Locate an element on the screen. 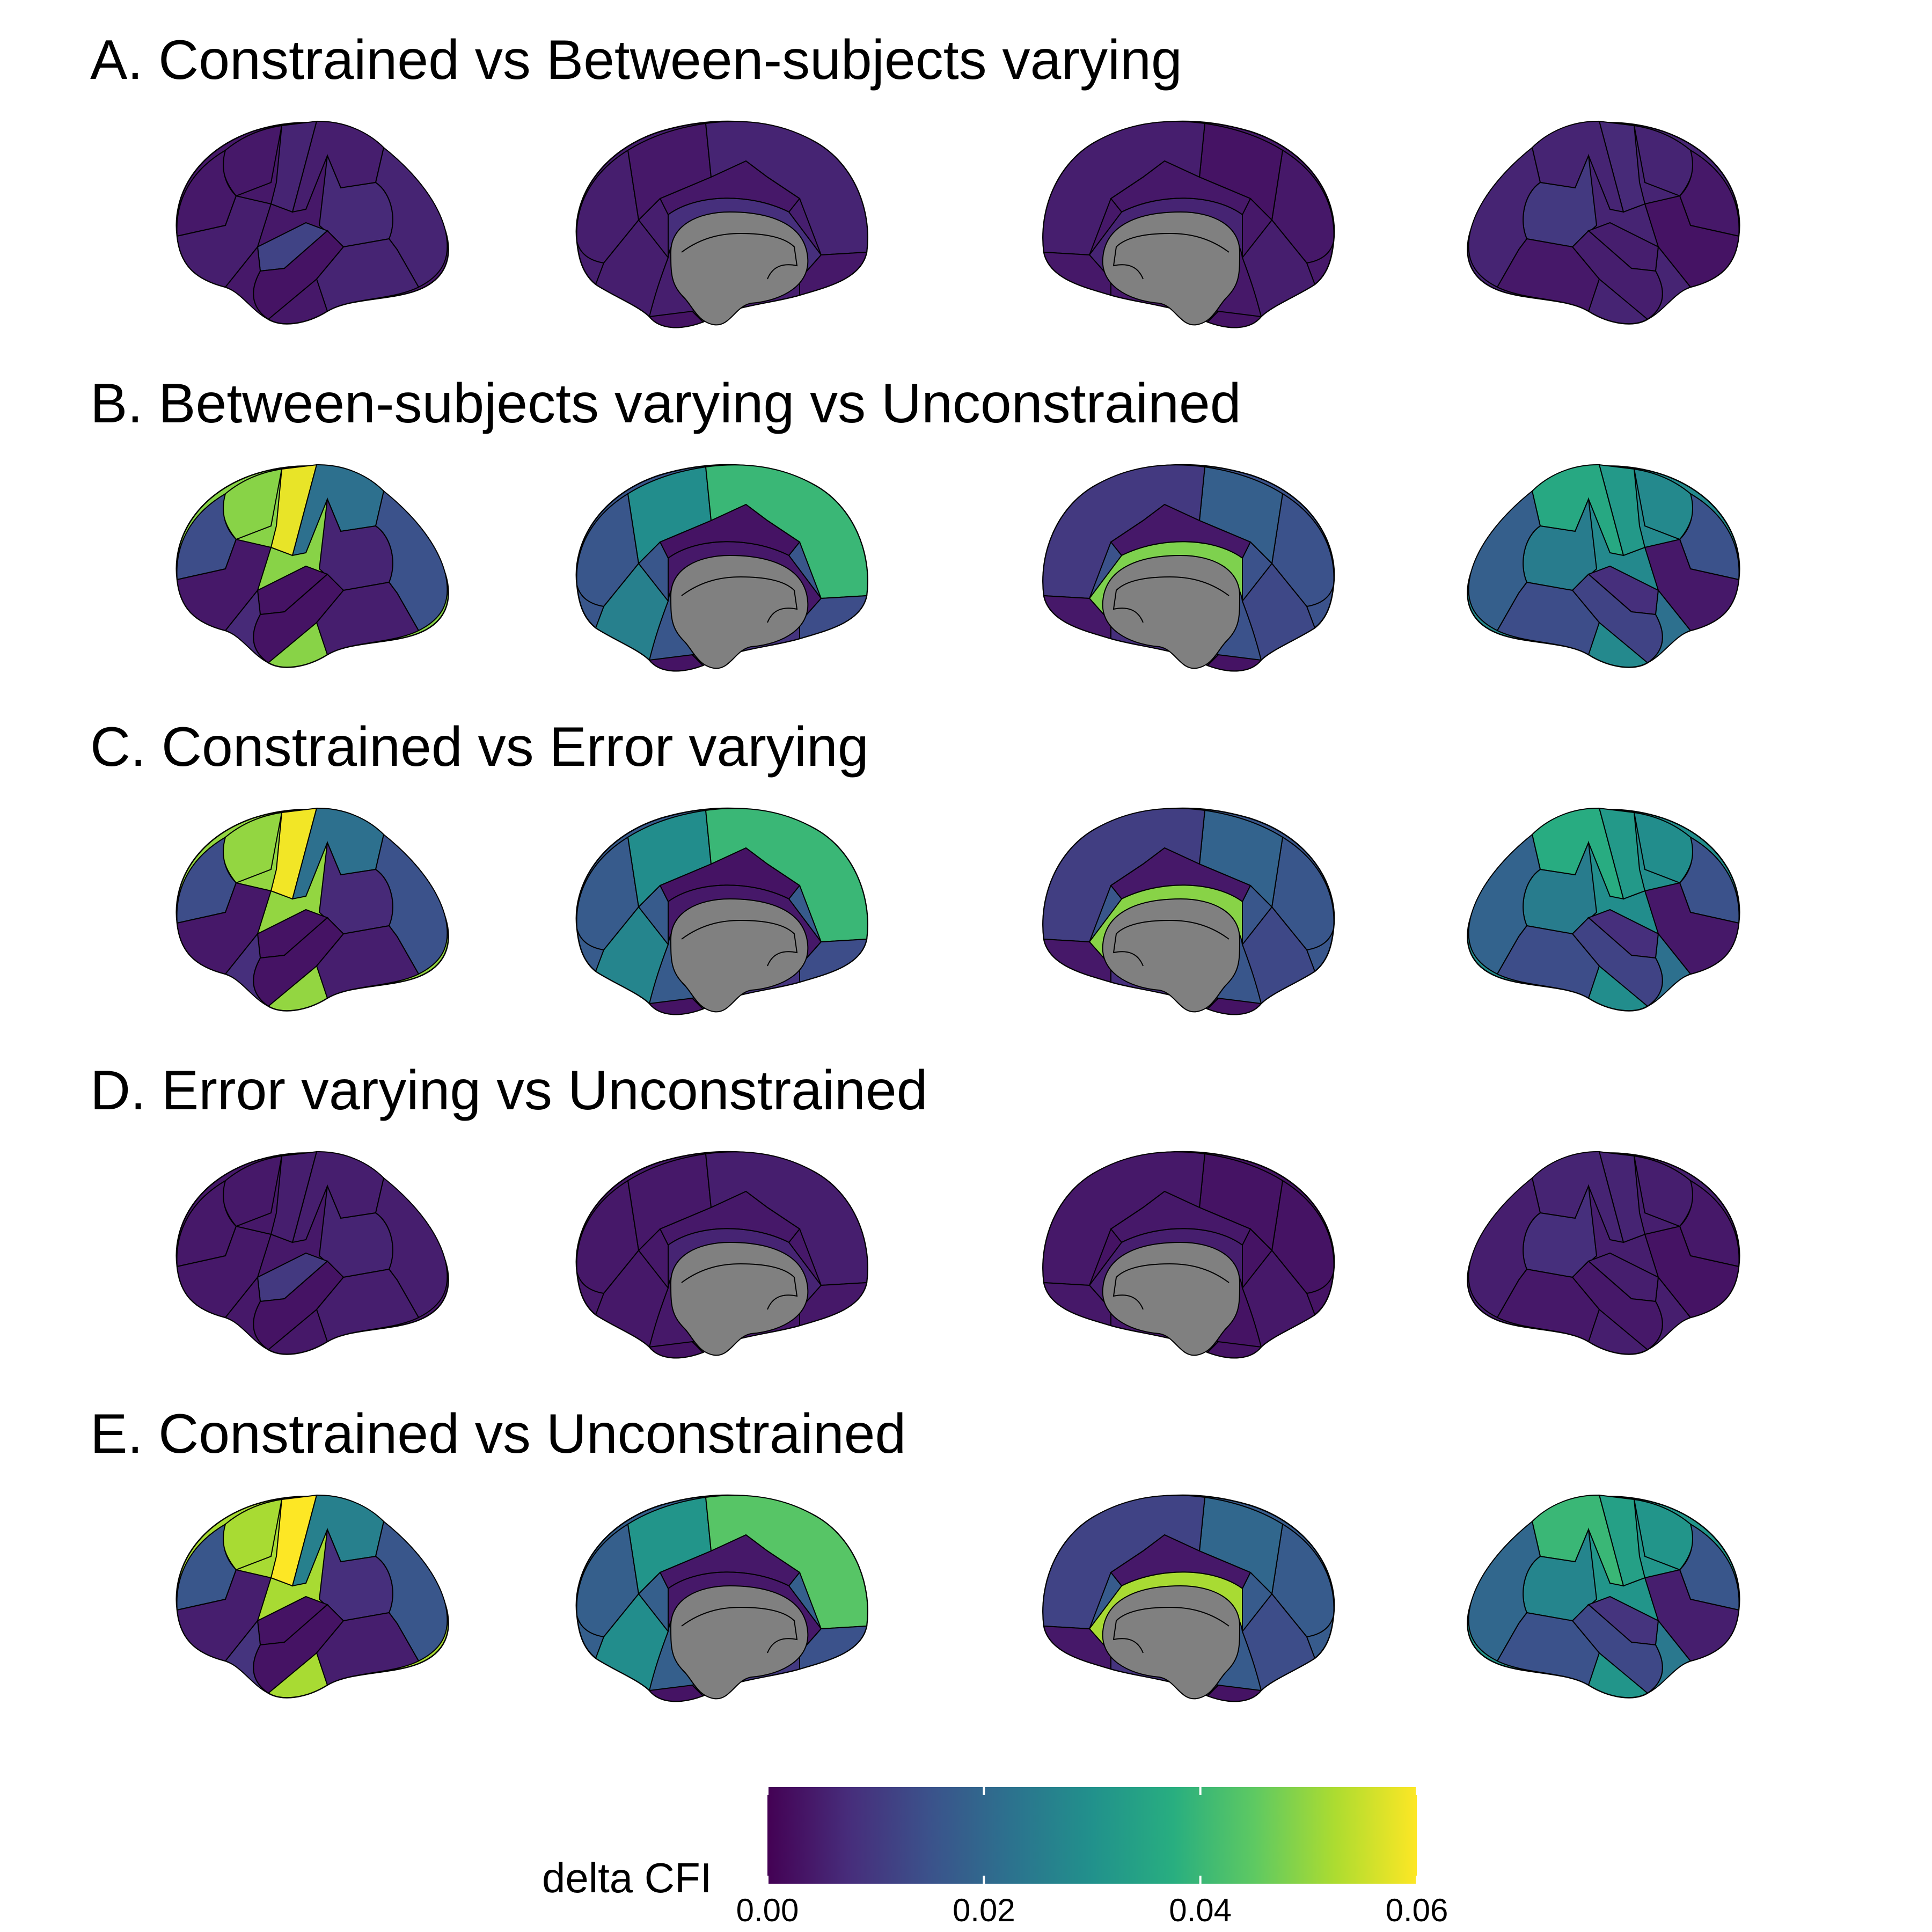 This screenshot has height=1932, width=1932. colorbar-legend: delta CFI 0.00 0.02 0.04 0.06 is located at coordinates (966, 1851).